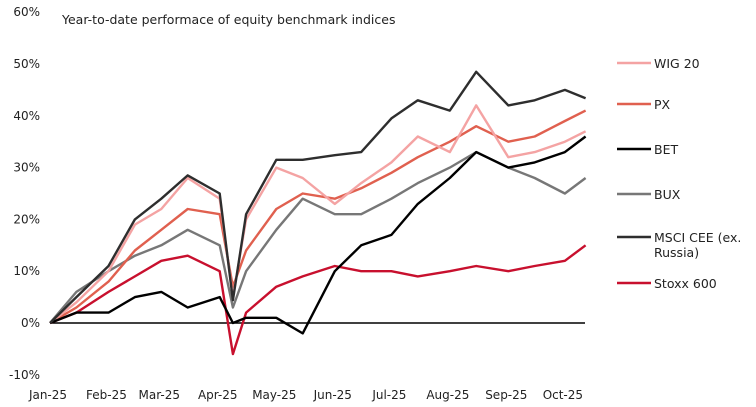 The height and width of the screenshot is (407, 756). What do you see at coordinates (649, 194) in the screenshot?
I see `legend-item: BUX` at bounding box center [649, 194].